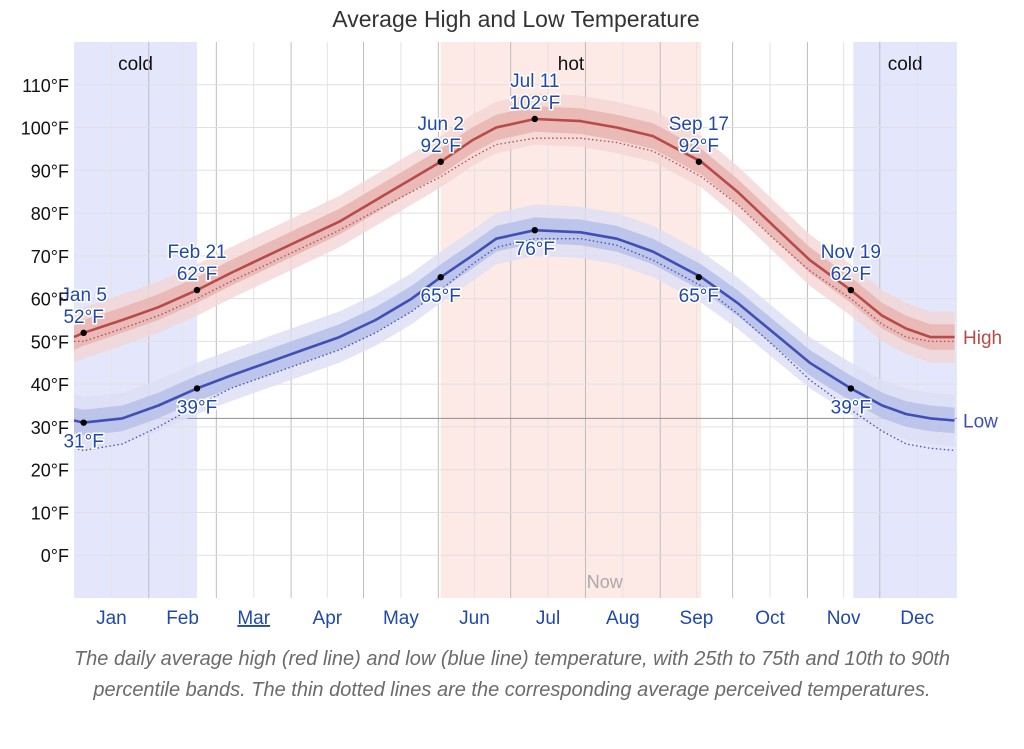 The image size is (1024, 749). I want to click on low-series-label: Low, so click(980, 422).